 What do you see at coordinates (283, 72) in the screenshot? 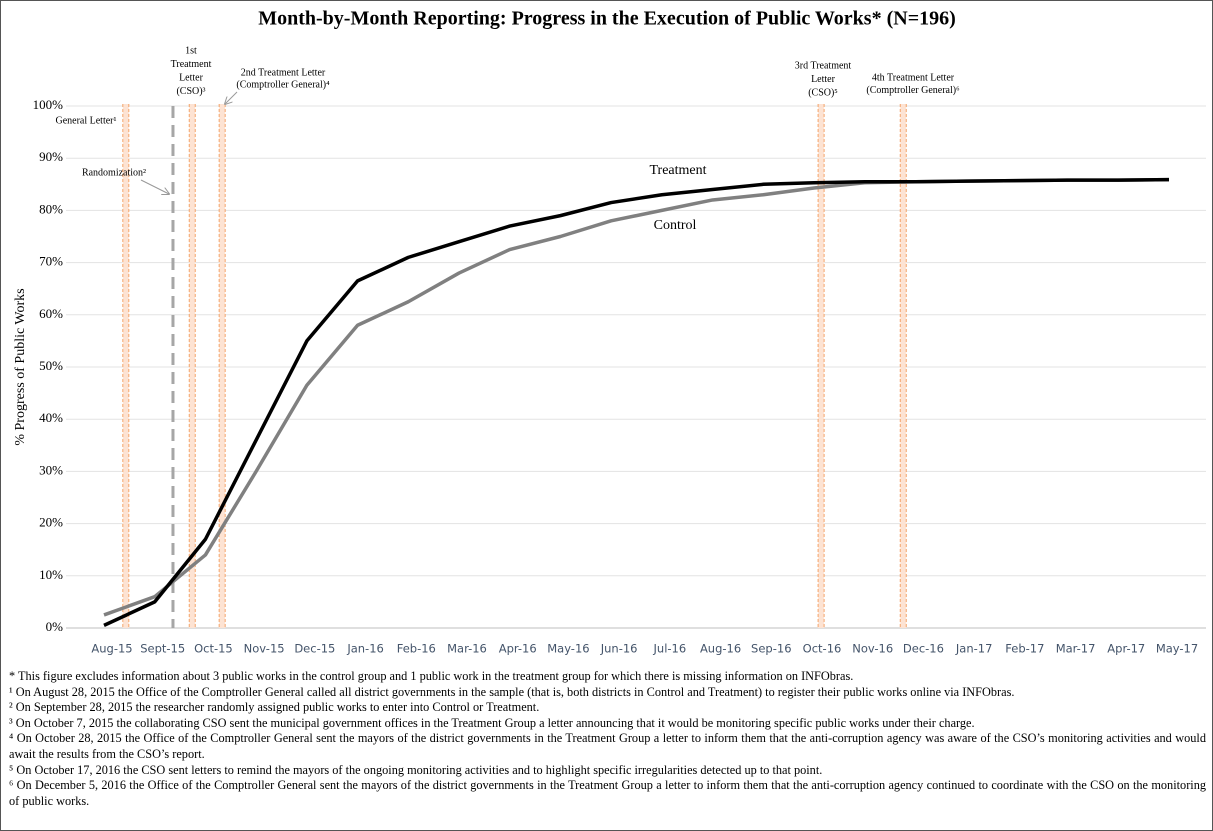
I see `annotation: 2nd Treatment Letter` at bounding box center [283, 72].